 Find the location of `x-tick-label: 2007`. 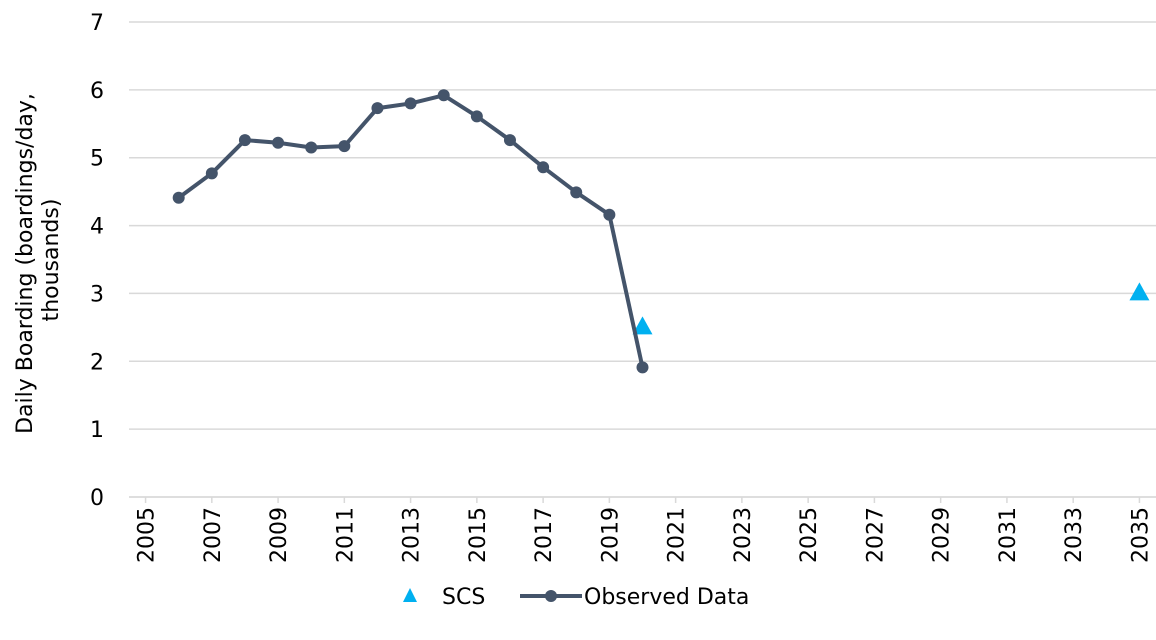

x-tick-label: 2007 is located at coordinates (213, 535).